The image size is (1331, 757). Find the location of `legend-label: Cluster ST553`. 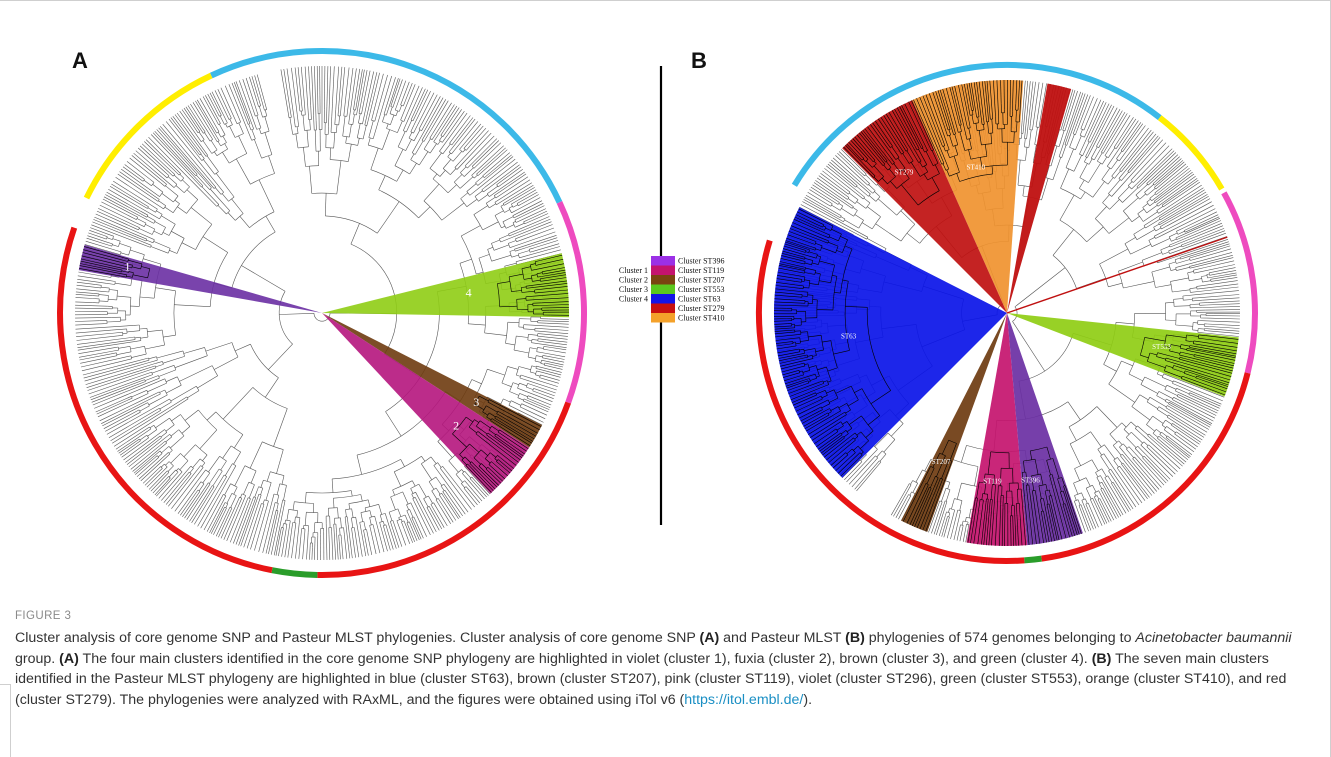

legend-label: Cluster ST553 is located at coordinates (701, 289).